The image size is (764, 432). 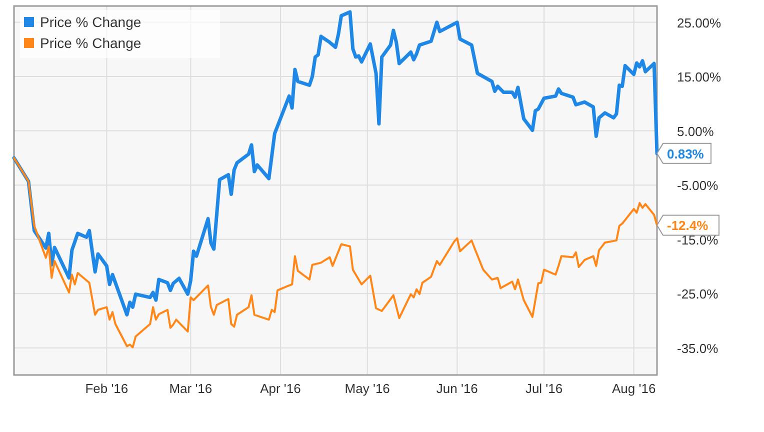 I want to click on y-tick-label: -35.0%, so click(x=698, y=348).